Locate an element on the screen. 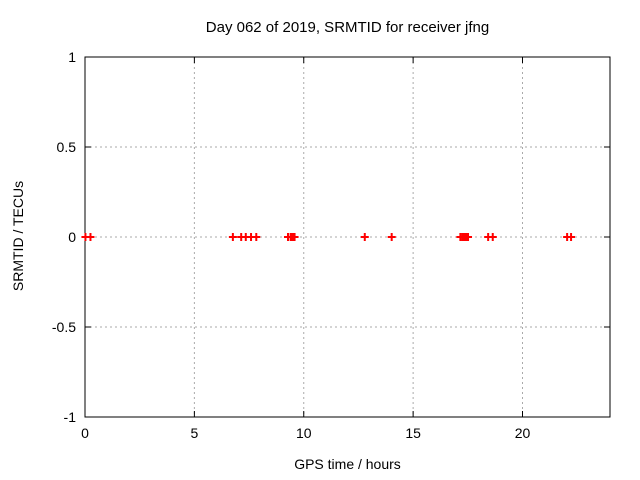  y-tick-label: 0.5 is located at coordinates (67, 147).